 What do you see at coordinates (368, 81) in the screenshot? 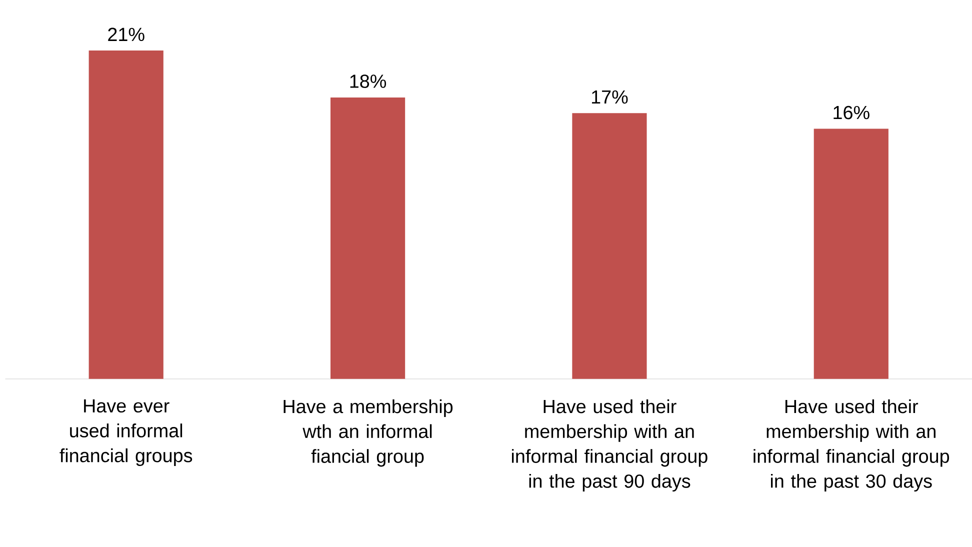
I see `data-label: 18%` at bounding box center [368, 81].